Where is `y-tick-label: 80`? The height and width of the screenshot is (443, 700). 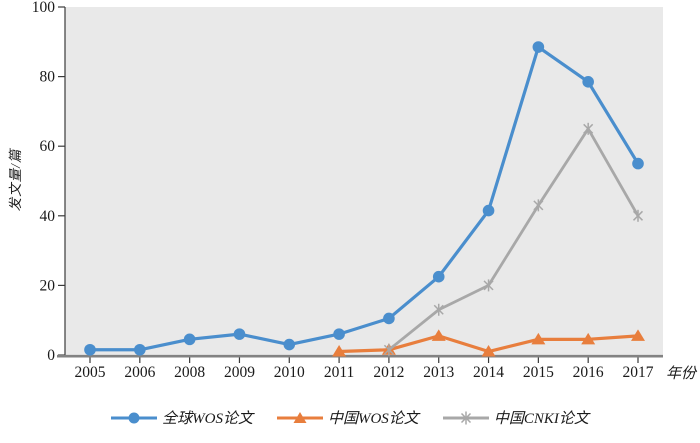
y-tick-label: 80 is located at coordinates (48, 77).